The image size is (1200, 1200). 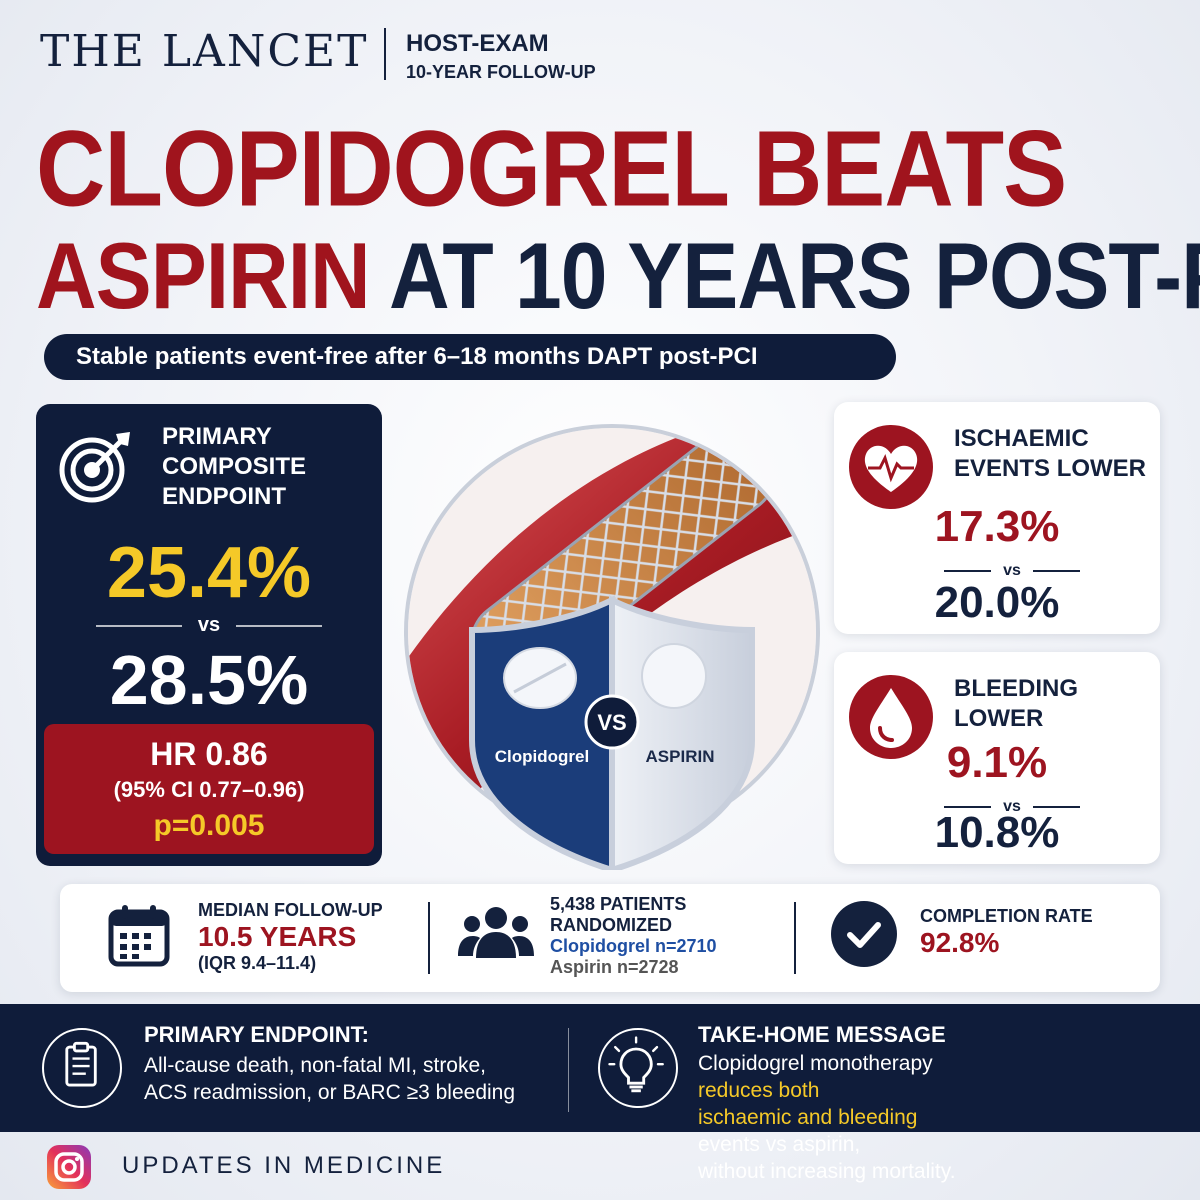 What do you see at coordinates (997, 762) in the screenshot?
I see `bleeding-clopidogrel-rate: 9.1%` at bounding box center [997, 762].